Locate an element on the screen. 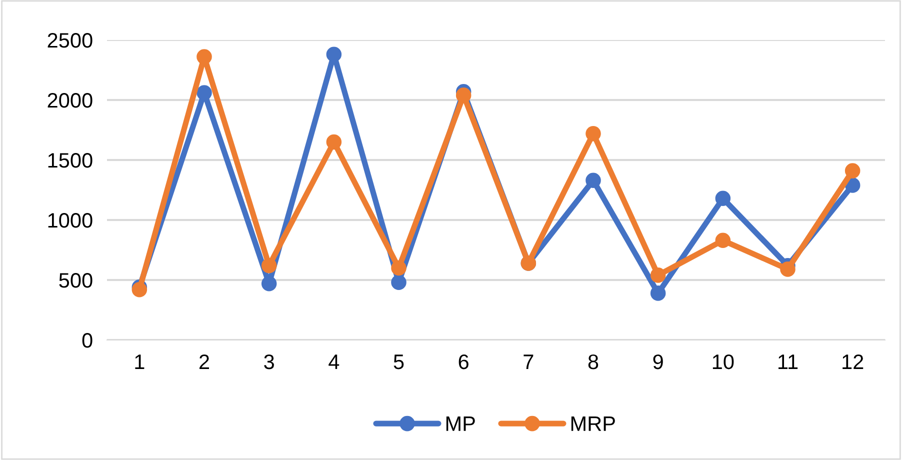 This screenshot has width=902, height=460. x-tick-label: 4 is located at coordinates (334, 361).